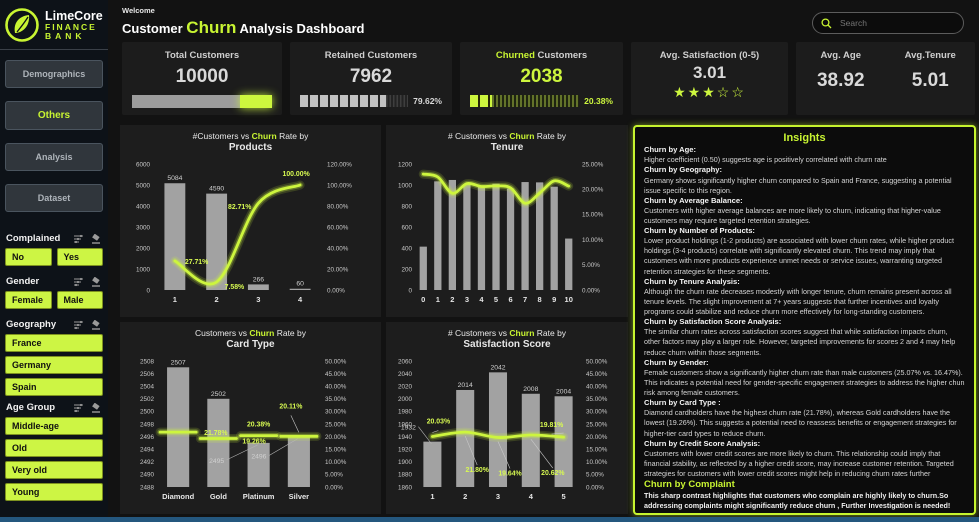 This screenshot has height=522, width=979. I want to click on svg-text: 21.80%, so click(477, 470).